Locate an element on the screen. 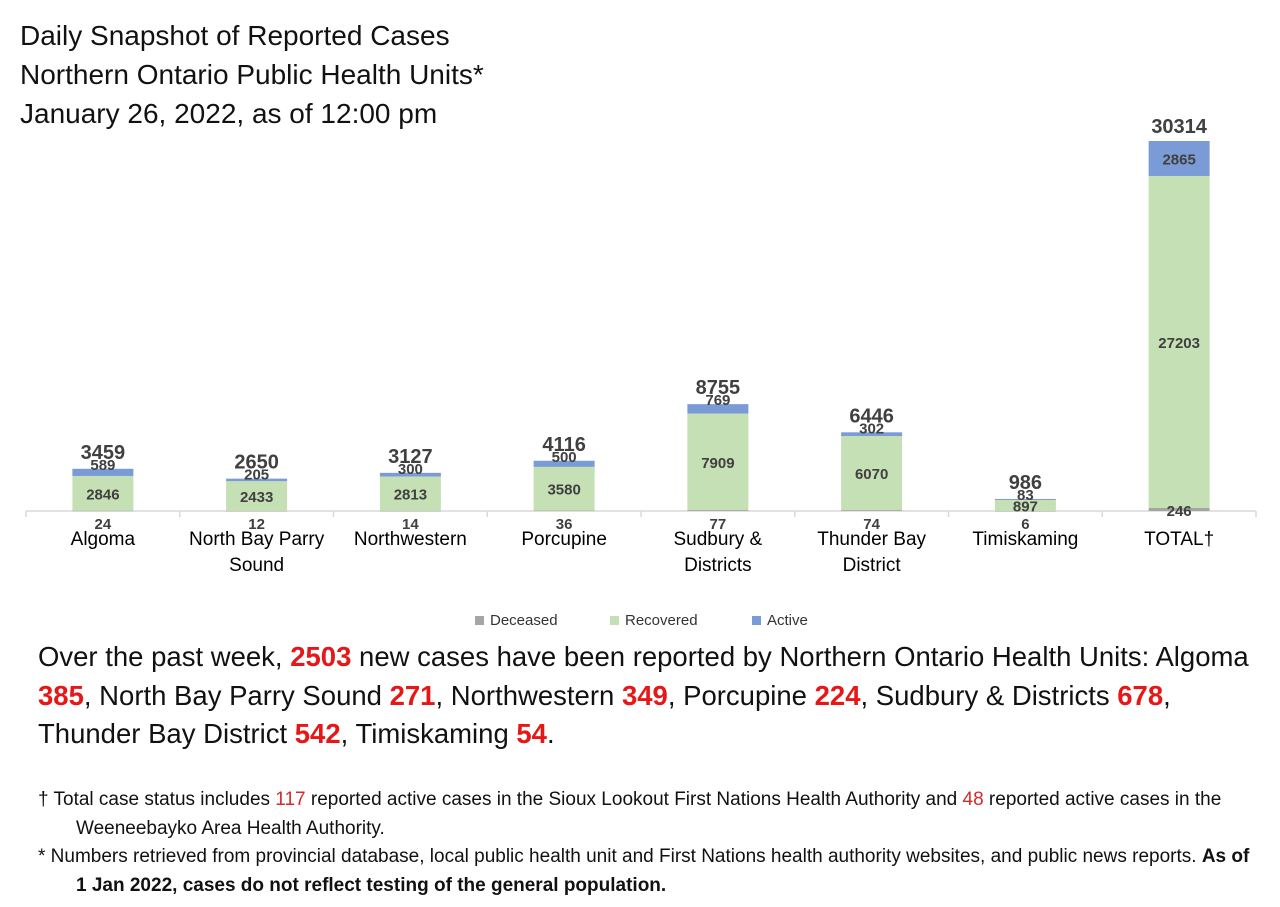  legend-item-active: Active is located at coordinates (780, 620).